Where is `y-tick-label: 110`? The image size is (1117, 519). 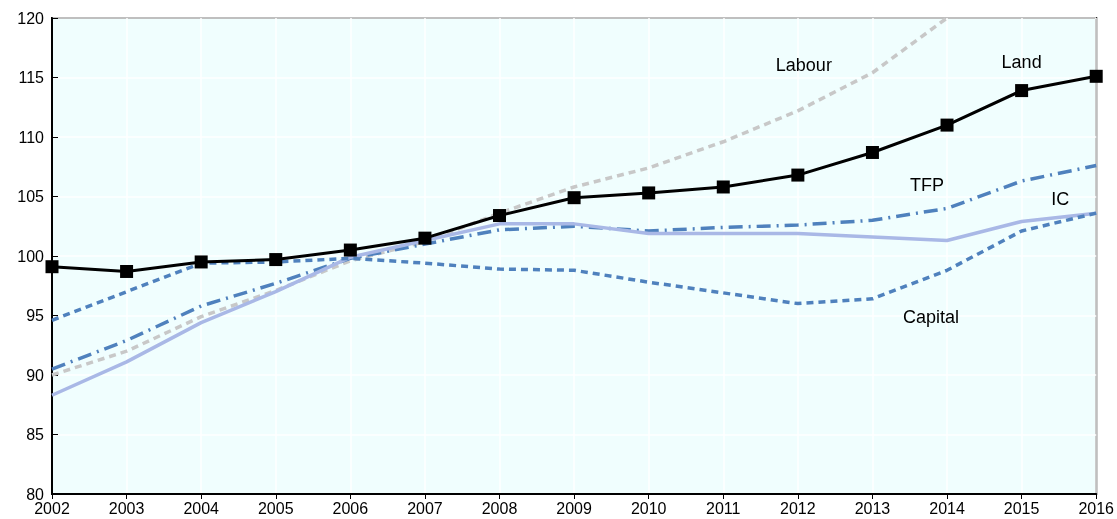
y-tick-label: 110 is located at coordinates (31, 137).